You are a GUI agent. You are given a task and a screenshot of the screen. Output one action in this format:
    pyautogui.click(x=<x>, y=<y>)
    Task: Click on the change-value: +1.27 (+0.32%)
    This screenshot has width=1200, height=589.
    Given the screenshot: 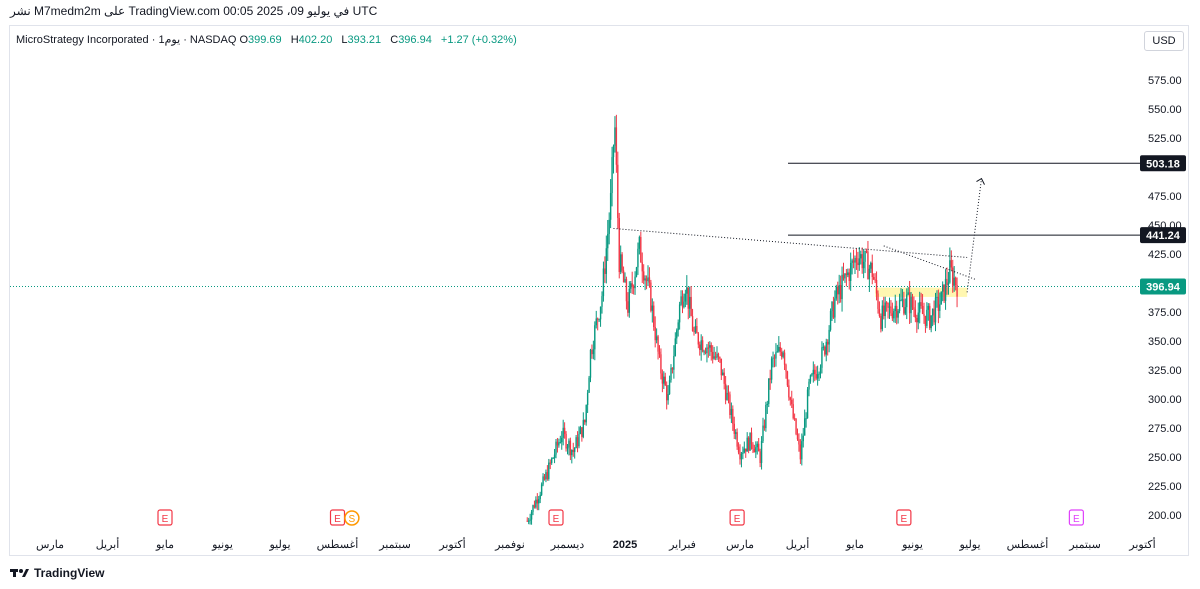 What is the action you would take?
    pyautogui.click(x=478, y=40)
    